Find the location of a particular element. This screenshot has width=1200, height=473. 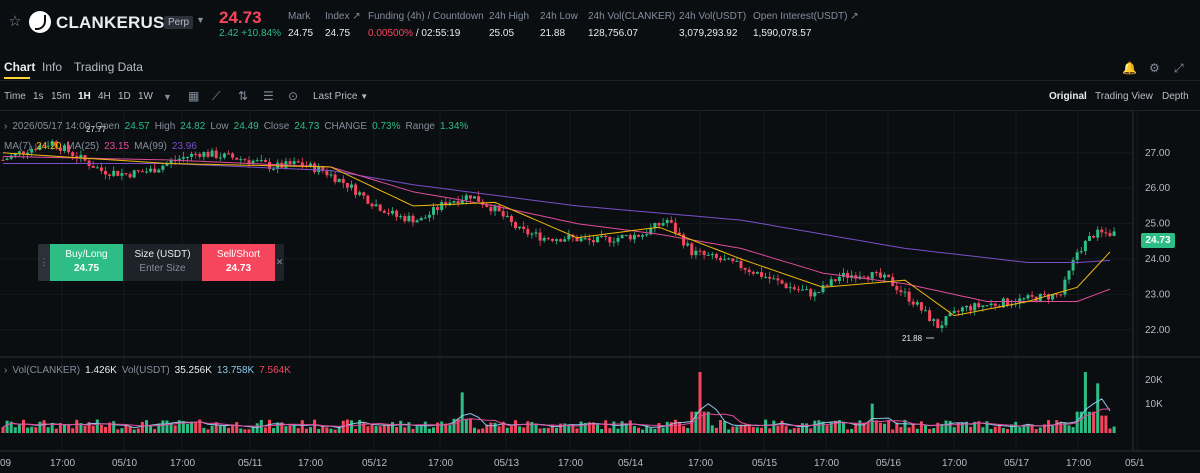

sell-short-button: Sell/Short 24.73 is located at coordinates (238, 262).